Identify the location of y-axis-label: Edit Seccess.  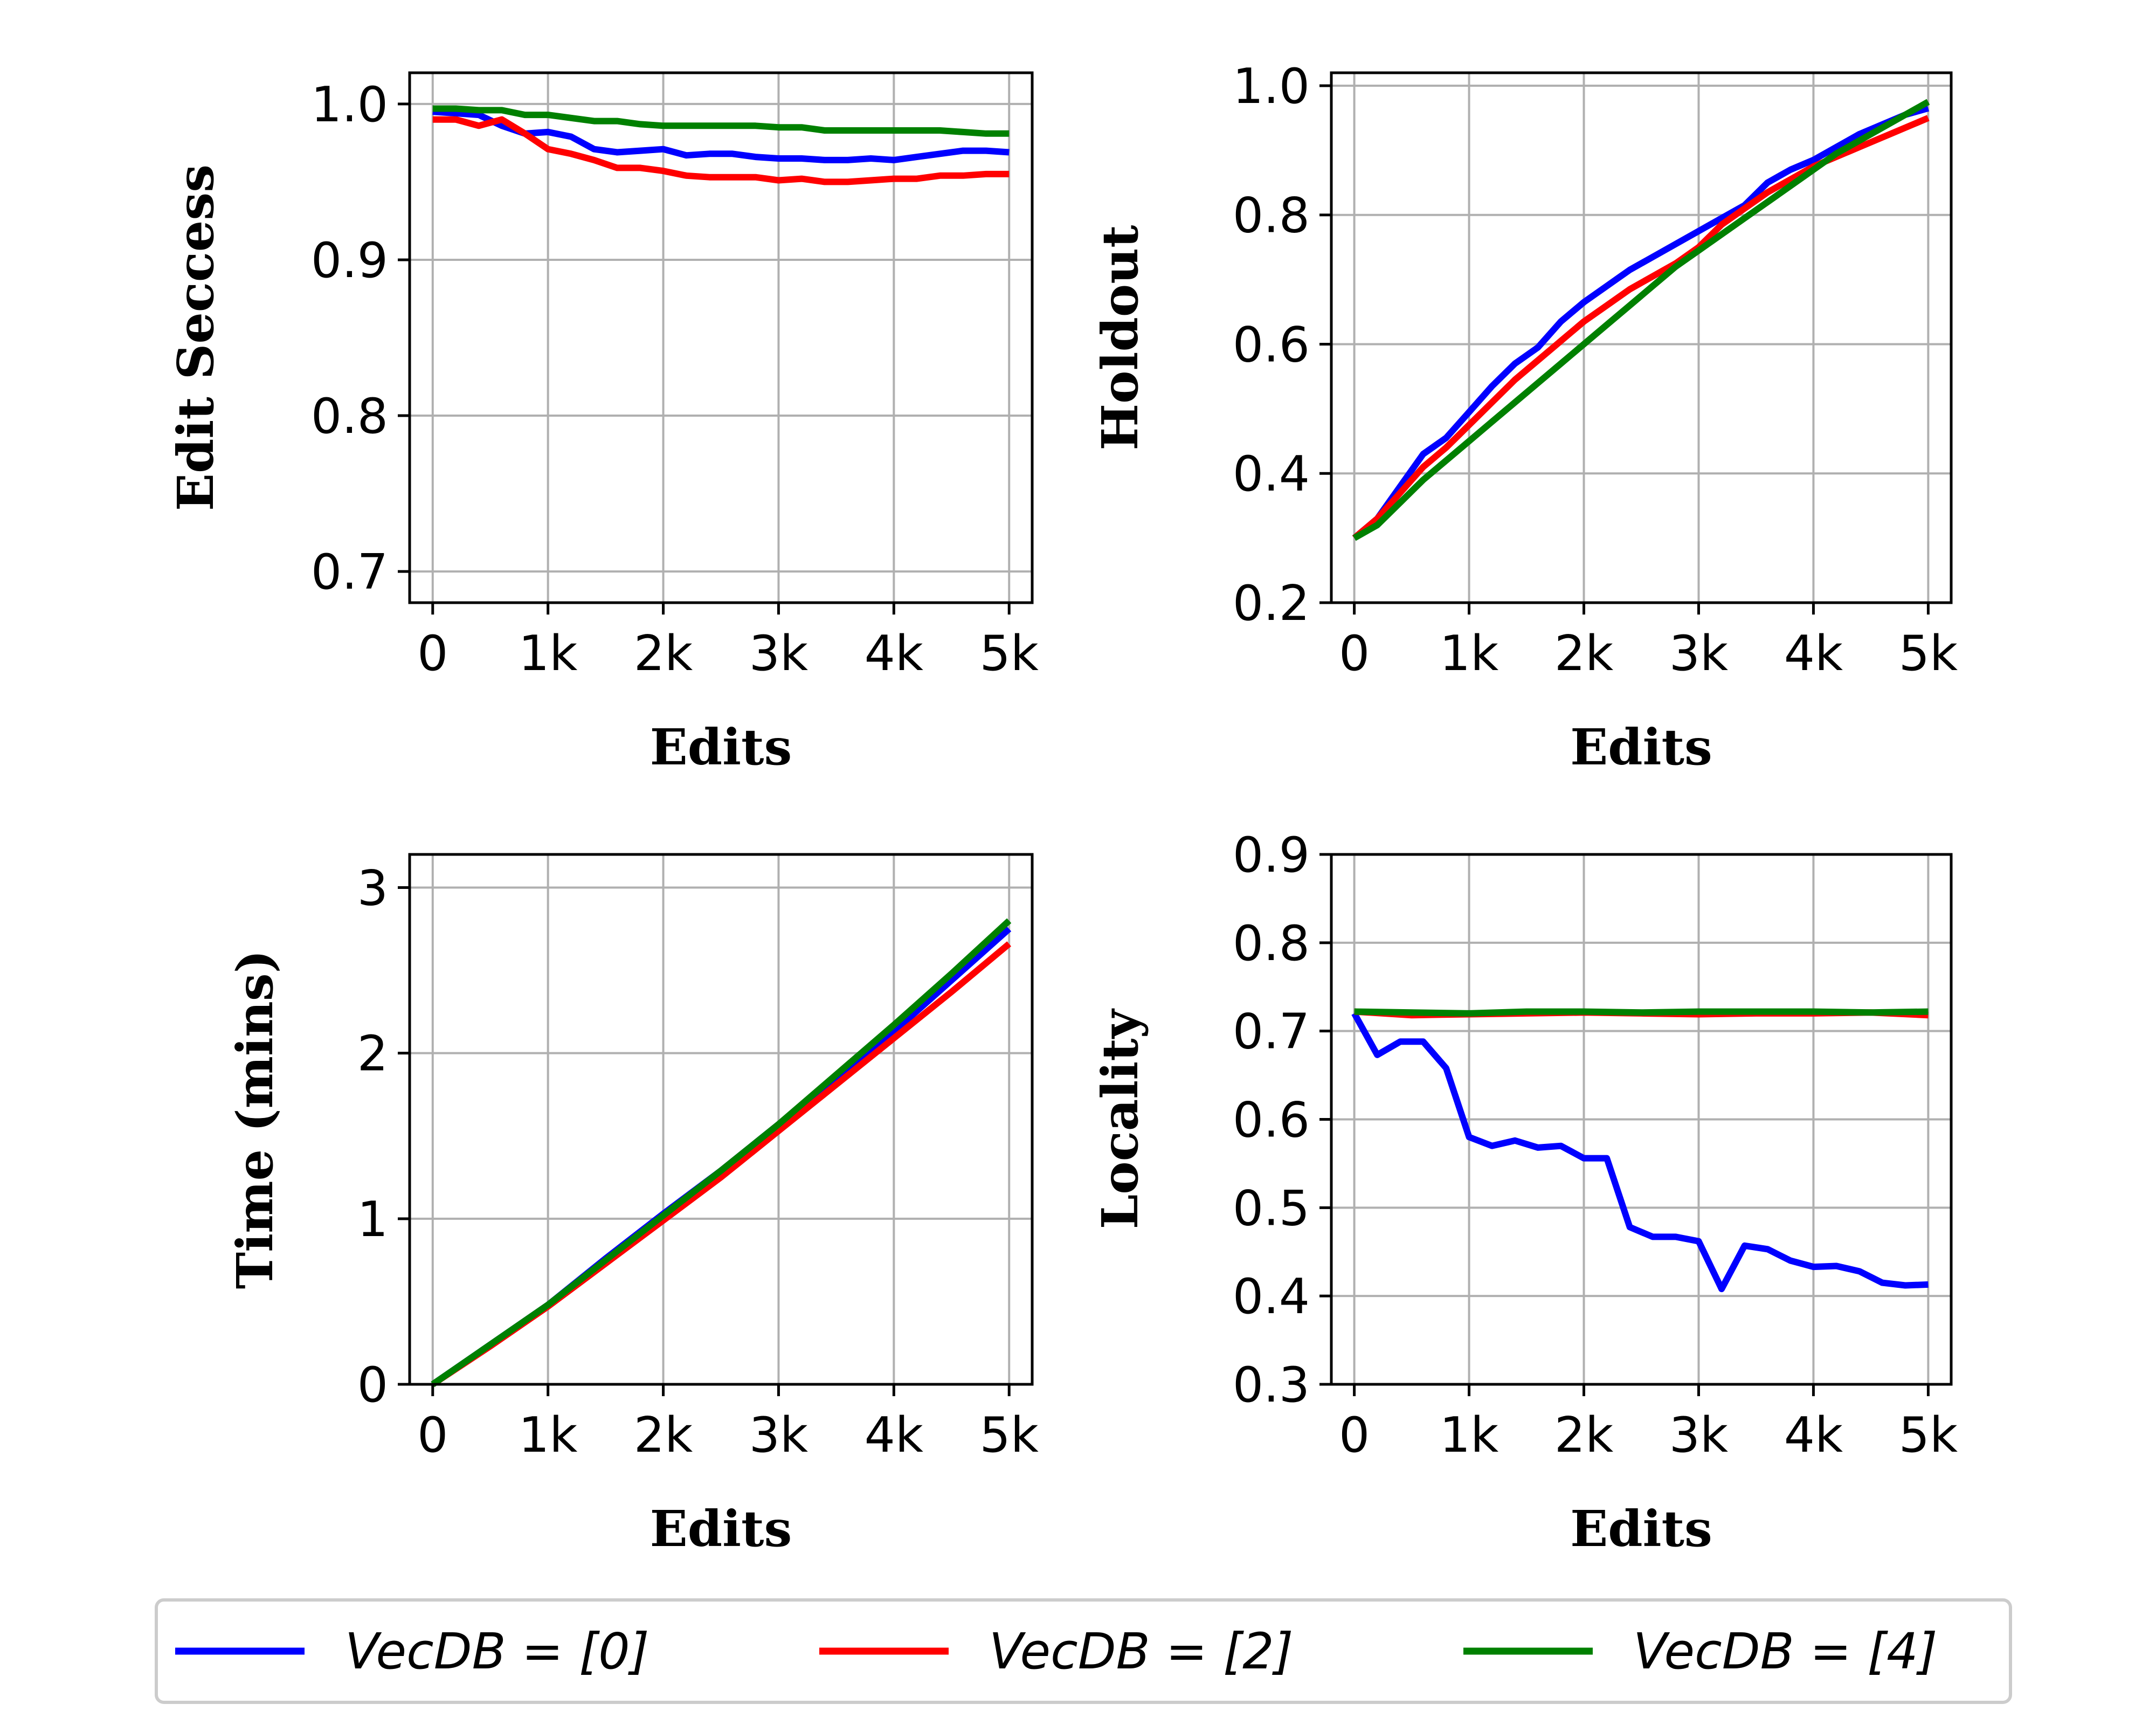
(196, 337).